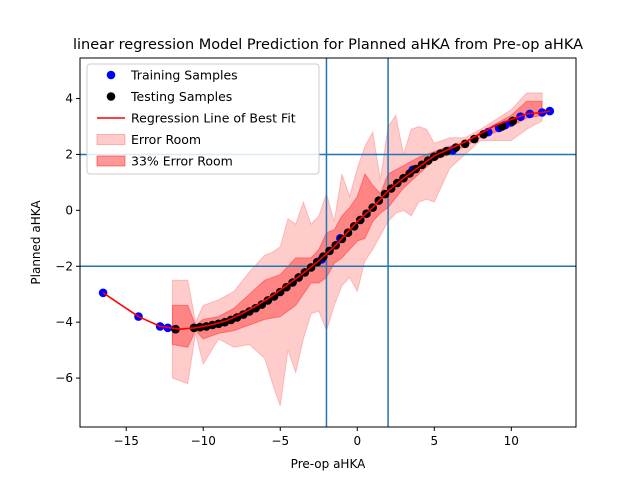 The width and height of the screenshot is (640, 480). Describe the element at coordinates (280, 441) in the screenshot. I see `x-tick-label: −5` at that location.